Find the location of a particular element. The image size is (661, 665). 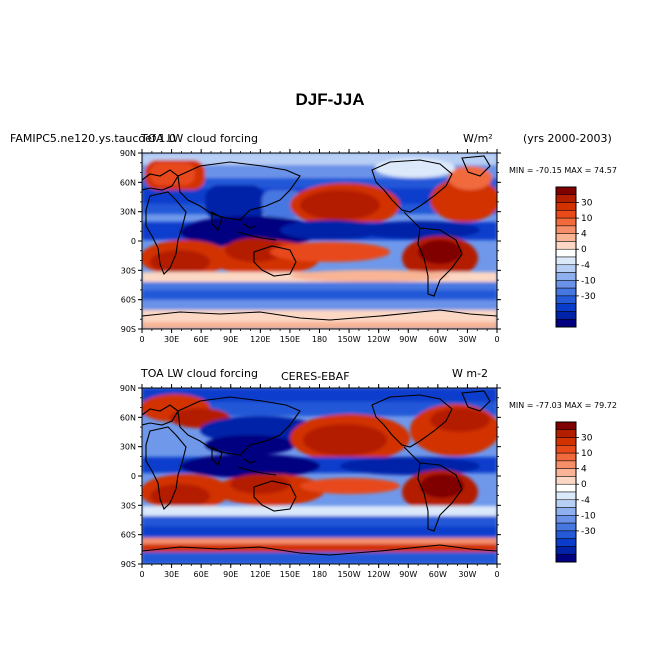

colorbar-top-label: -10 is located at coordinates (588, 281).